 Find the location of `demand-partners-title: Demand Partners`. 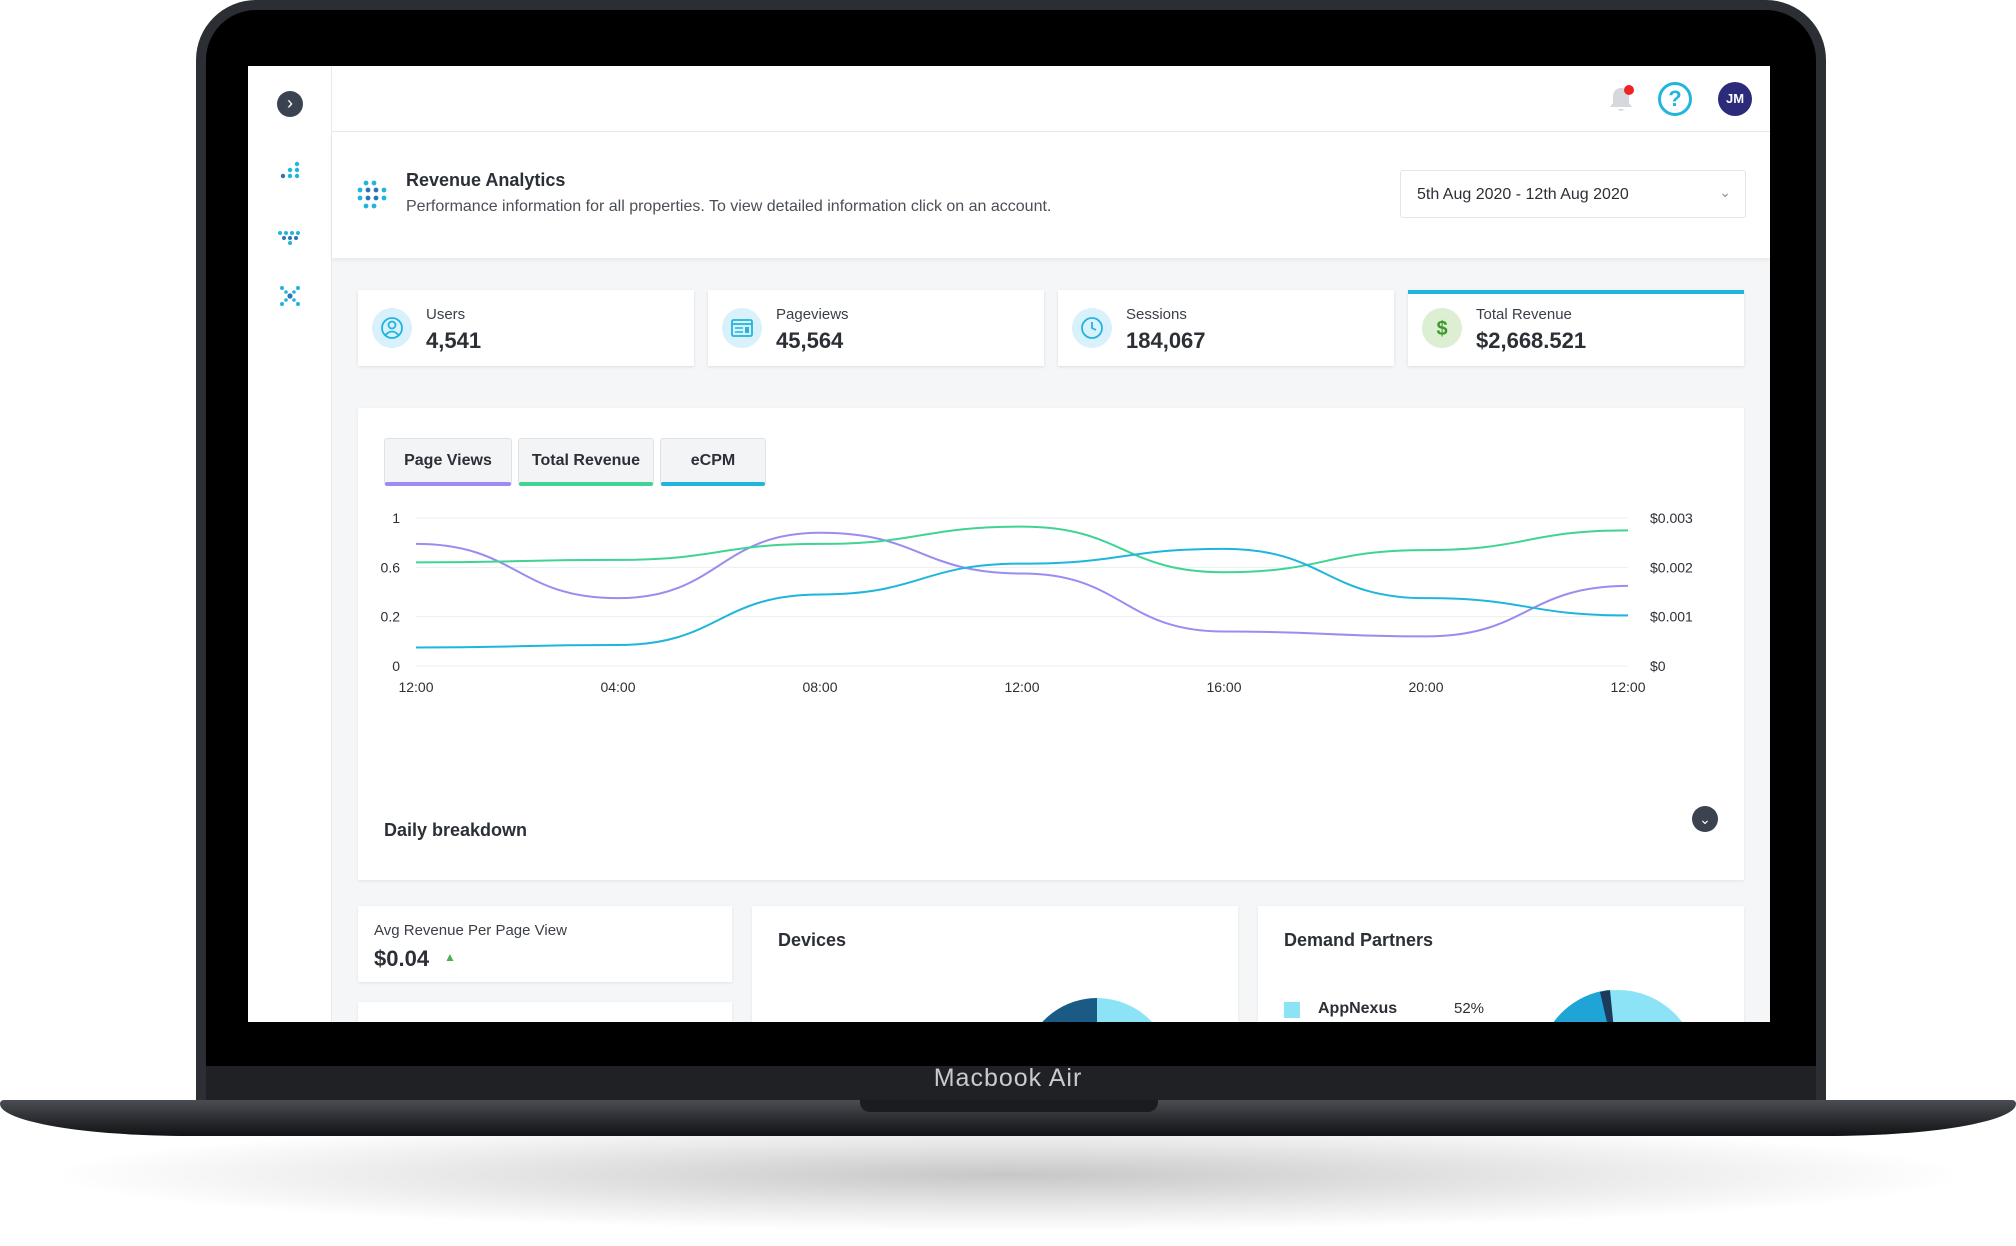

demand-partners-title: Demand Partners is located at coordinates (1359, 940).